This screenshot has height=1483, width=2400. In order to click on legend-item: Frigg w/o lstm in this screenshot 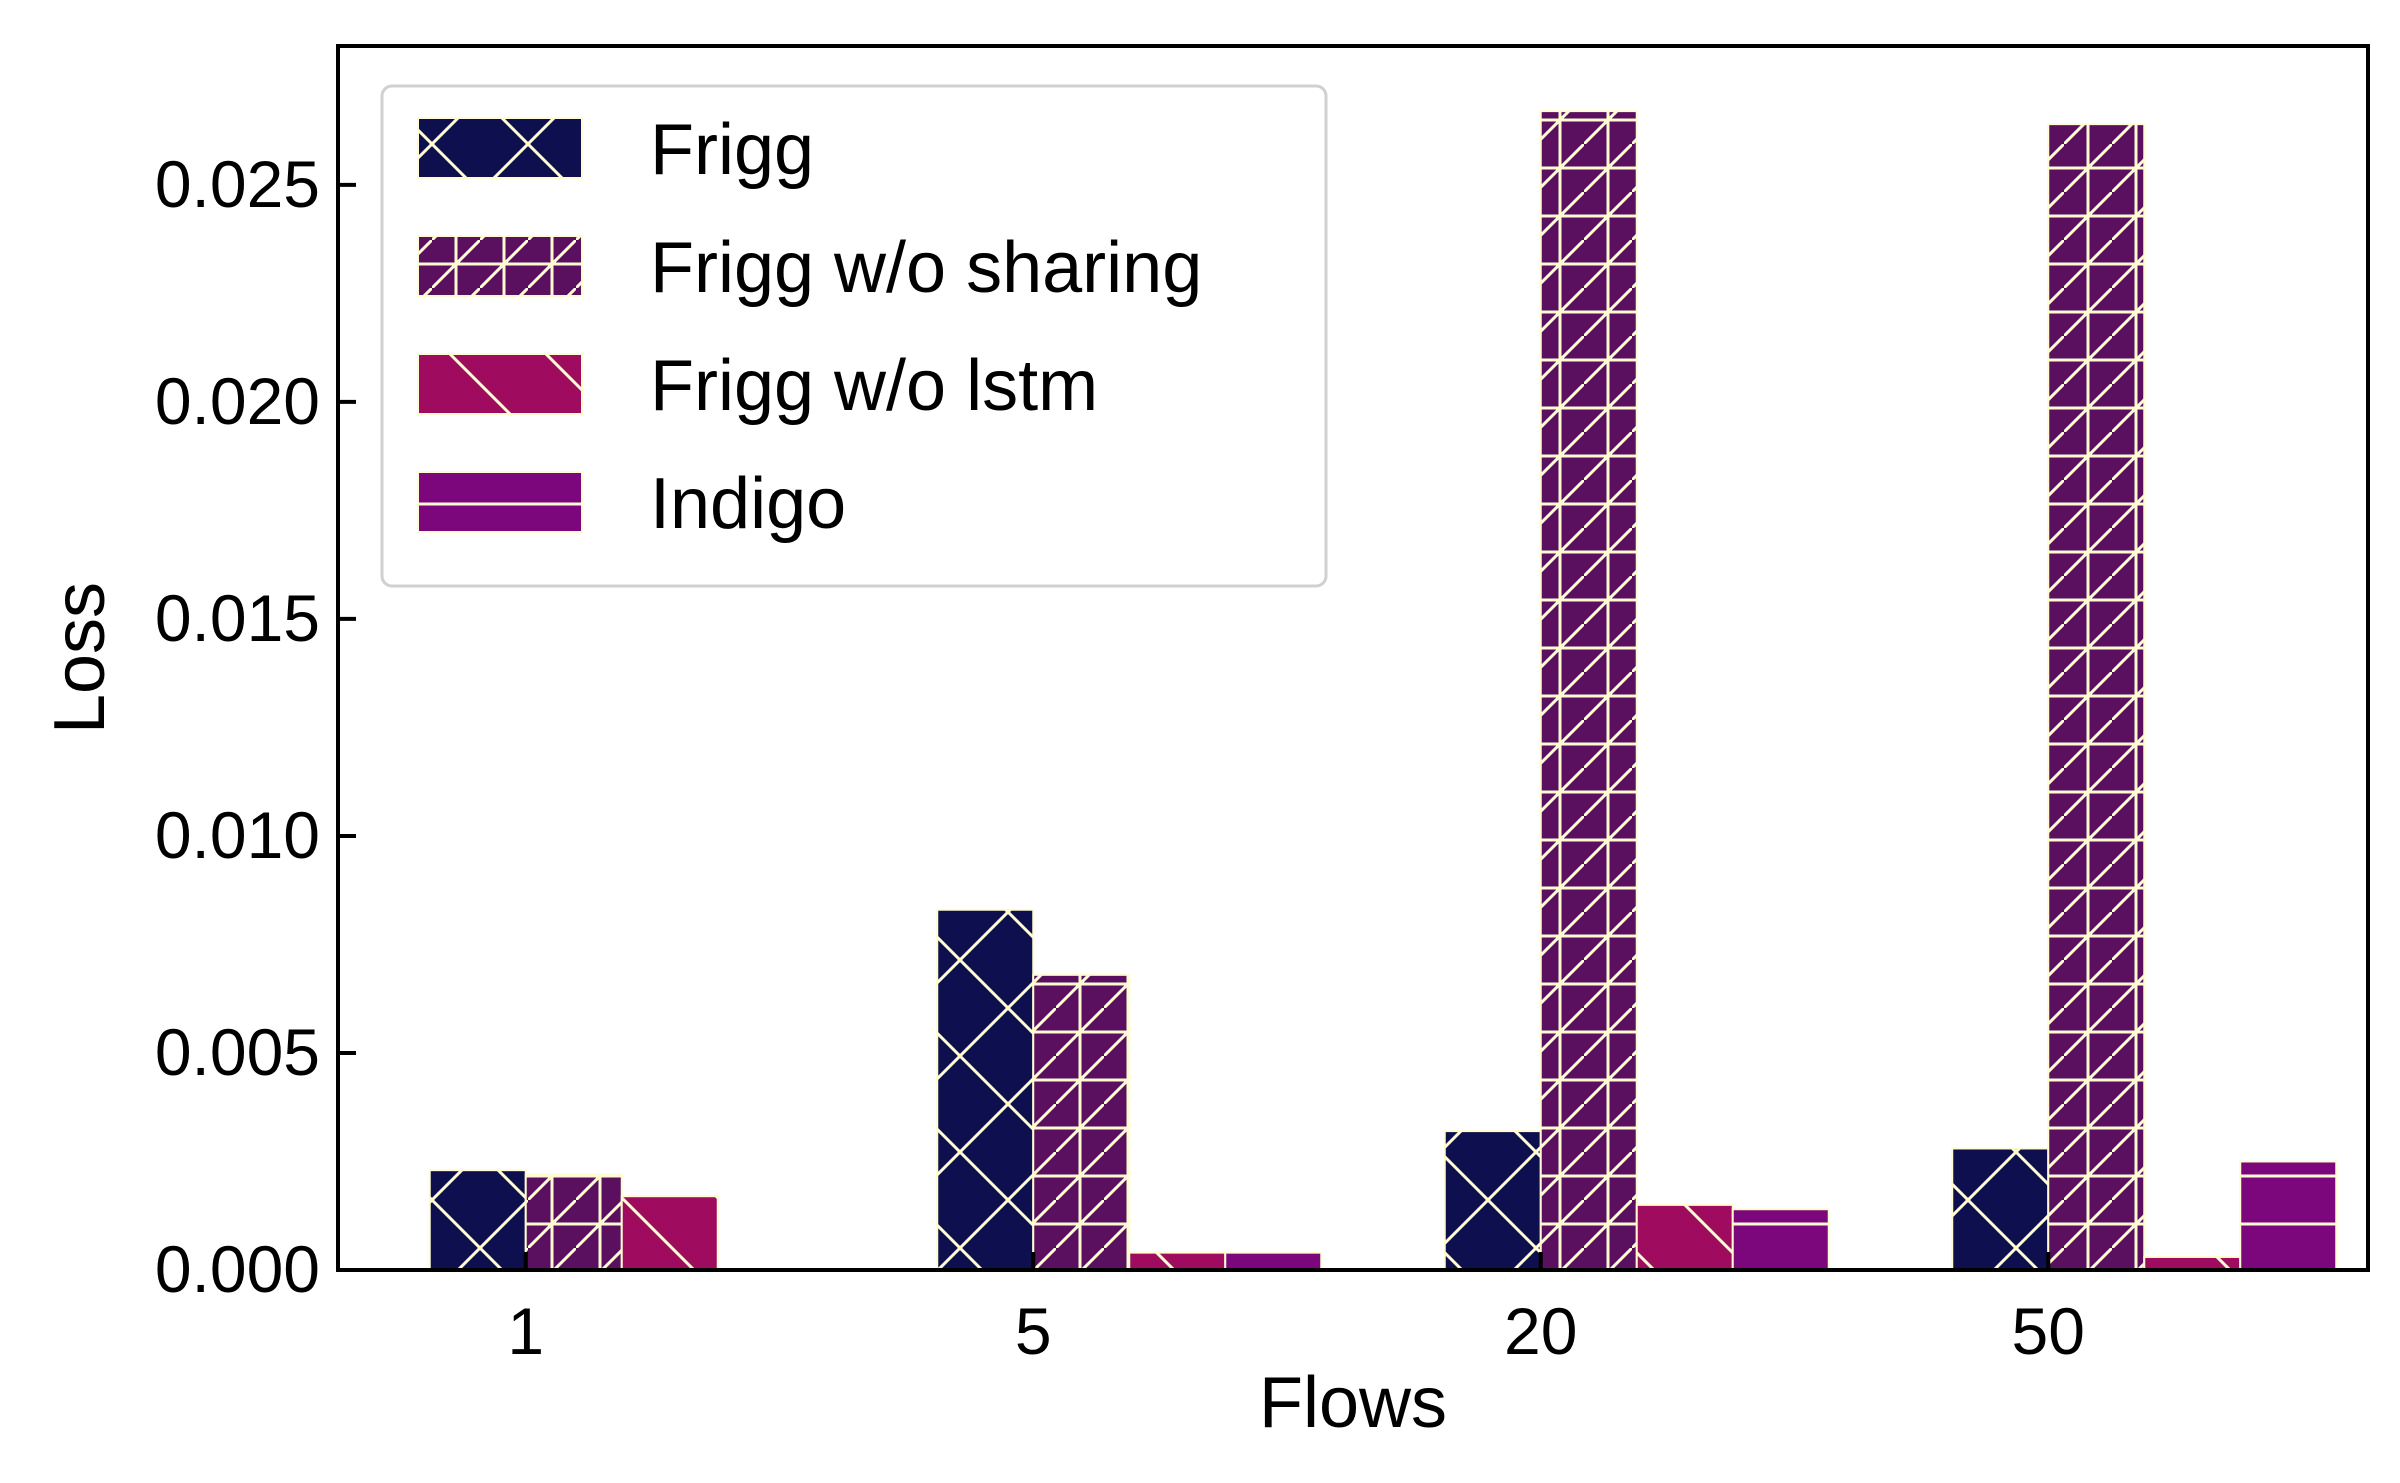, I will do `click(757, 386)`.